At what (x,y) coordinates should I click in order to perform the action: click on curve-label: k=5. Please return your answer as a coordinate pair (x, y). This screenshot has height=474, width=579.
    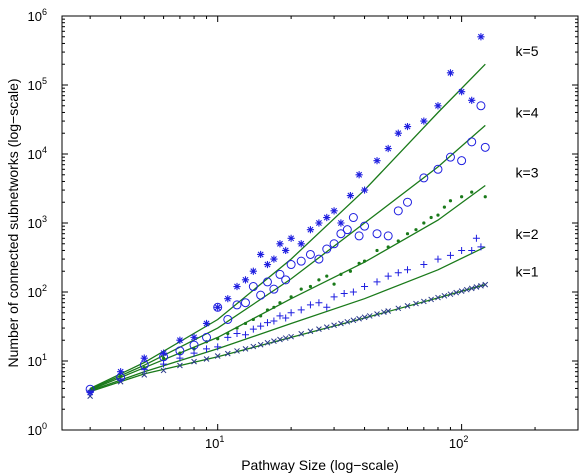
    Looking at the image, I should click on (527, 51).